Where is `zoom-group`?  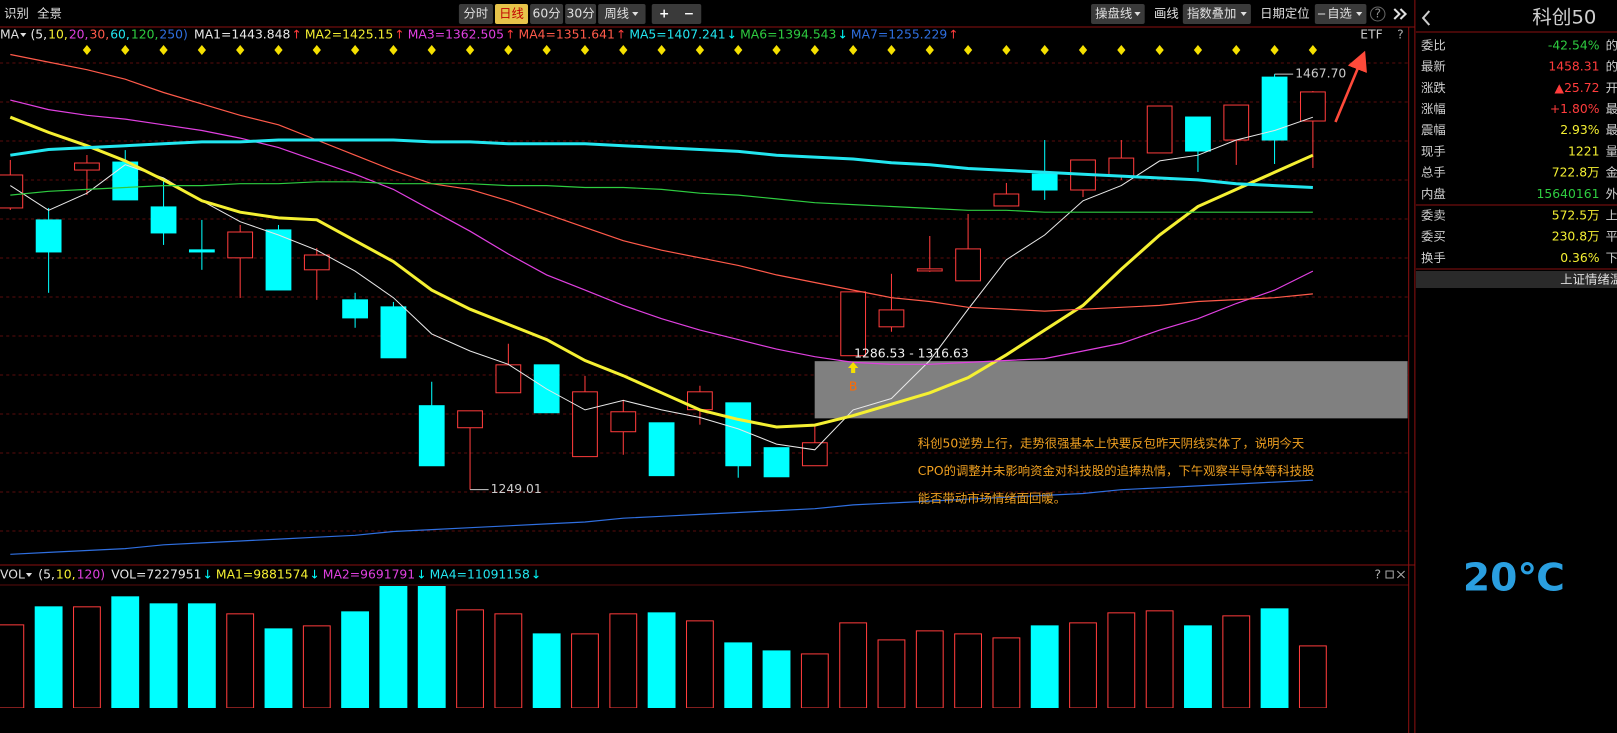
zoom-group is located at coordinates (676, 14).